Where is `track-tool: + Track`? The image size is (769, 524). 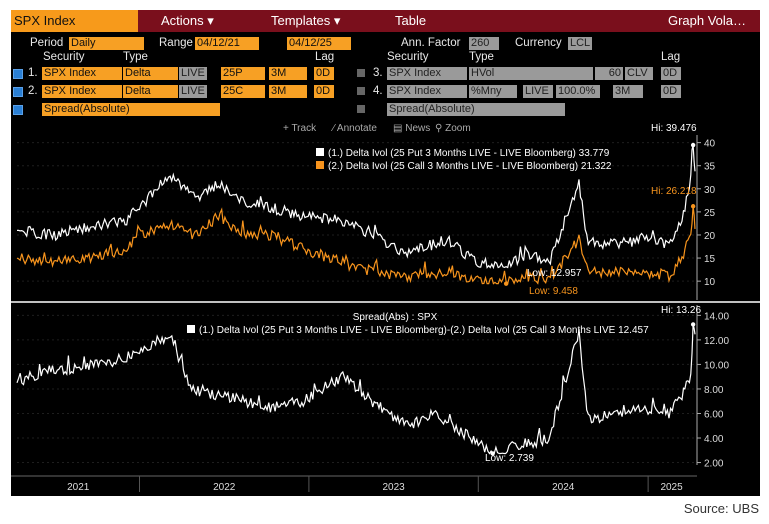
track-tool: + Track is located at coordinates (300, 128).